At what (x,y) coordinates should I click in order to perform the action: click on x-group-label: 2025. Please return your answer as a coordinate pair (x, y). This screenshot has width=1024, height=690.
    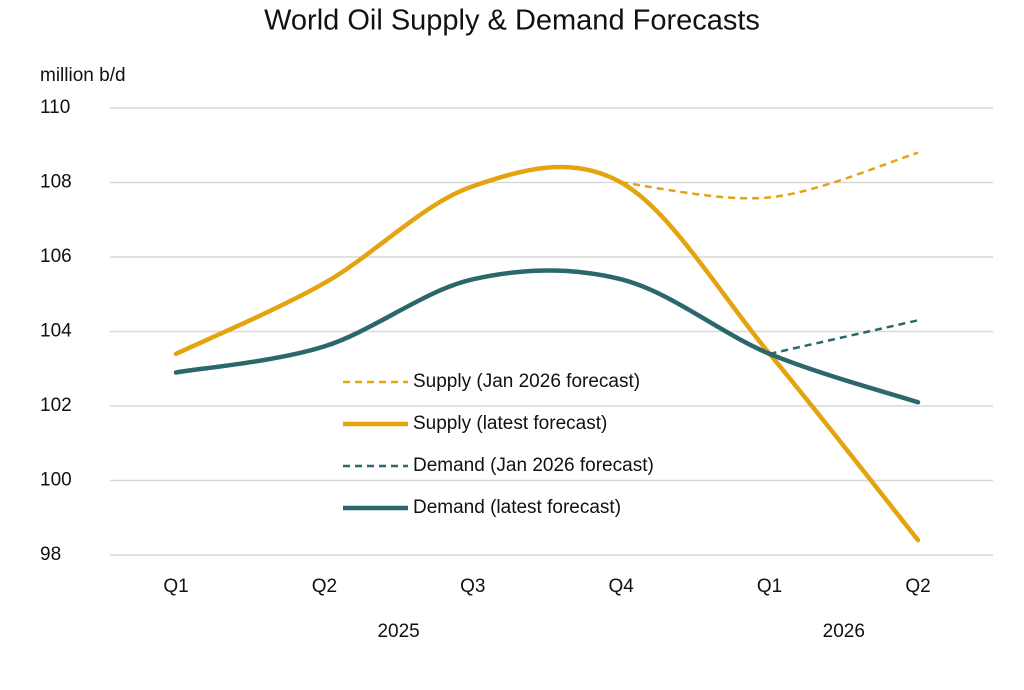
    Looking at the image, I should click on (398, 631).